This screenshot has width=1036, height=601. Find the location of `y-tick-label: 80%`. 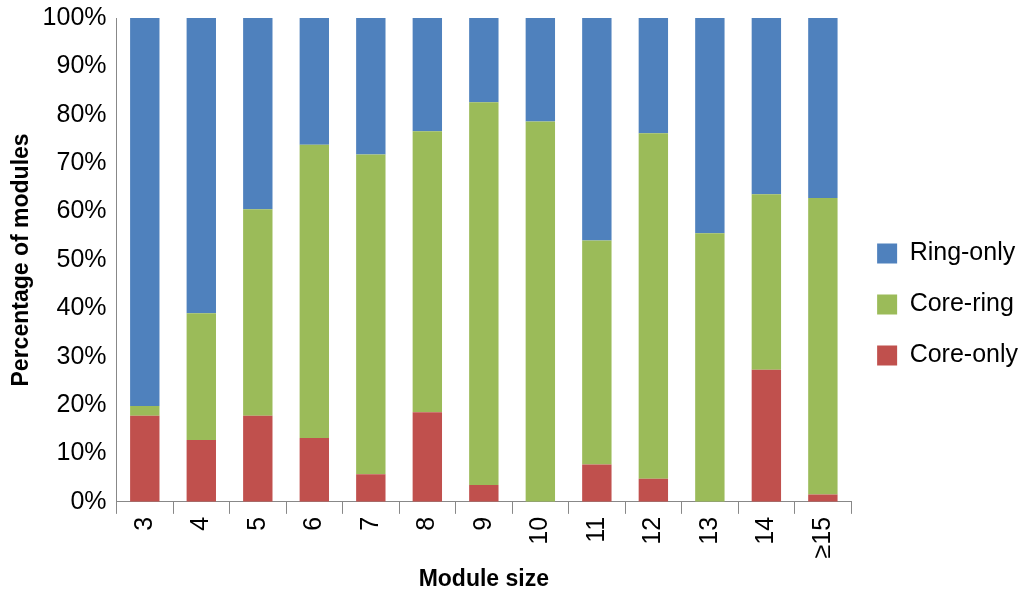

y-tick-label: 80% is located at coordinates (81, 112).